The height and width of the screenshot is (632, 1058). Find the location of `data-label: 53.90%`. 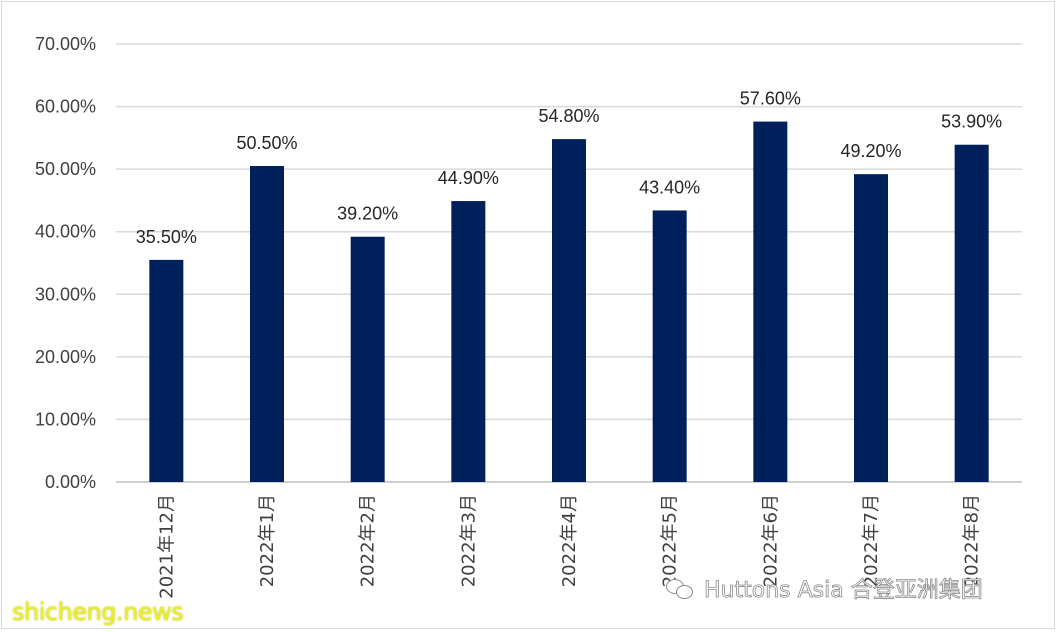

data-label: 53.90% is located at coordinates (971, 122).